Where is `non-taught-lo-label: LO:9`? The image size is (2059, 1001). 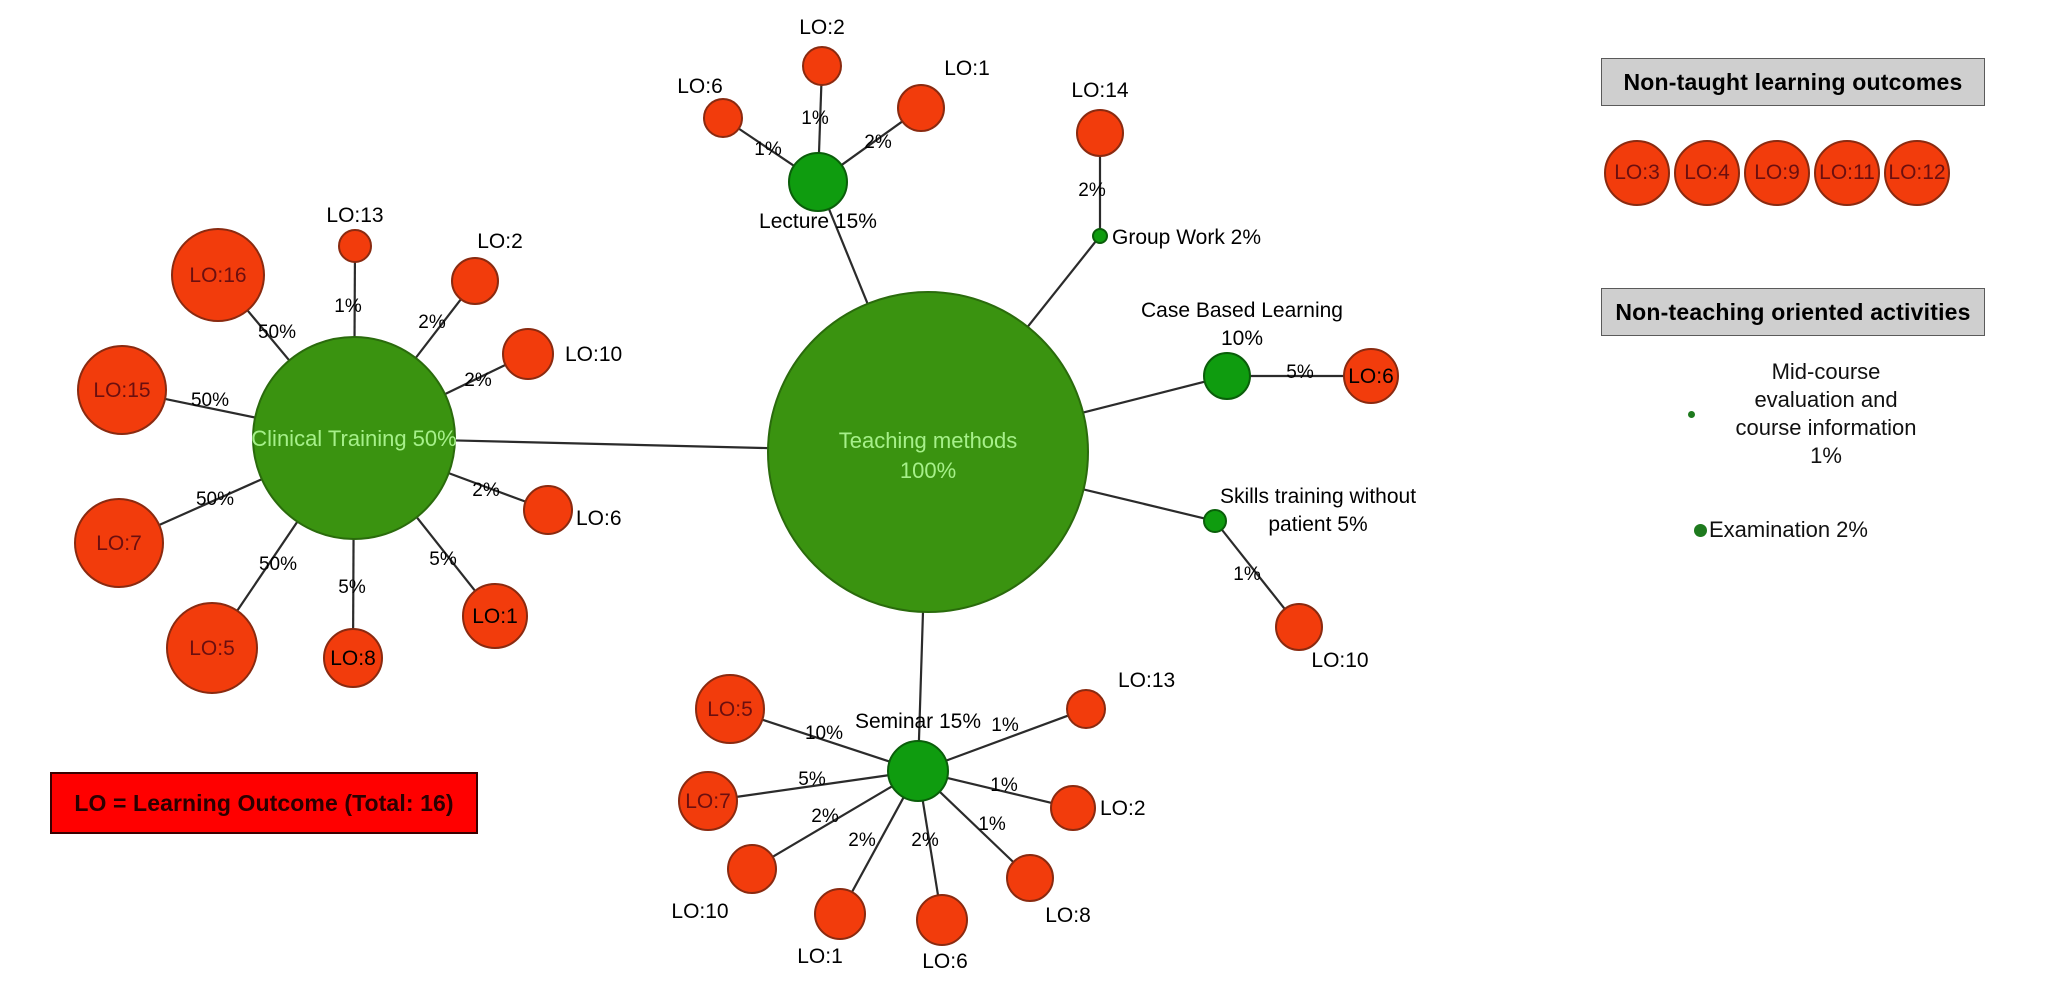
non-taught-lo-label: LO:9 is located at coordinates (1777, 172).